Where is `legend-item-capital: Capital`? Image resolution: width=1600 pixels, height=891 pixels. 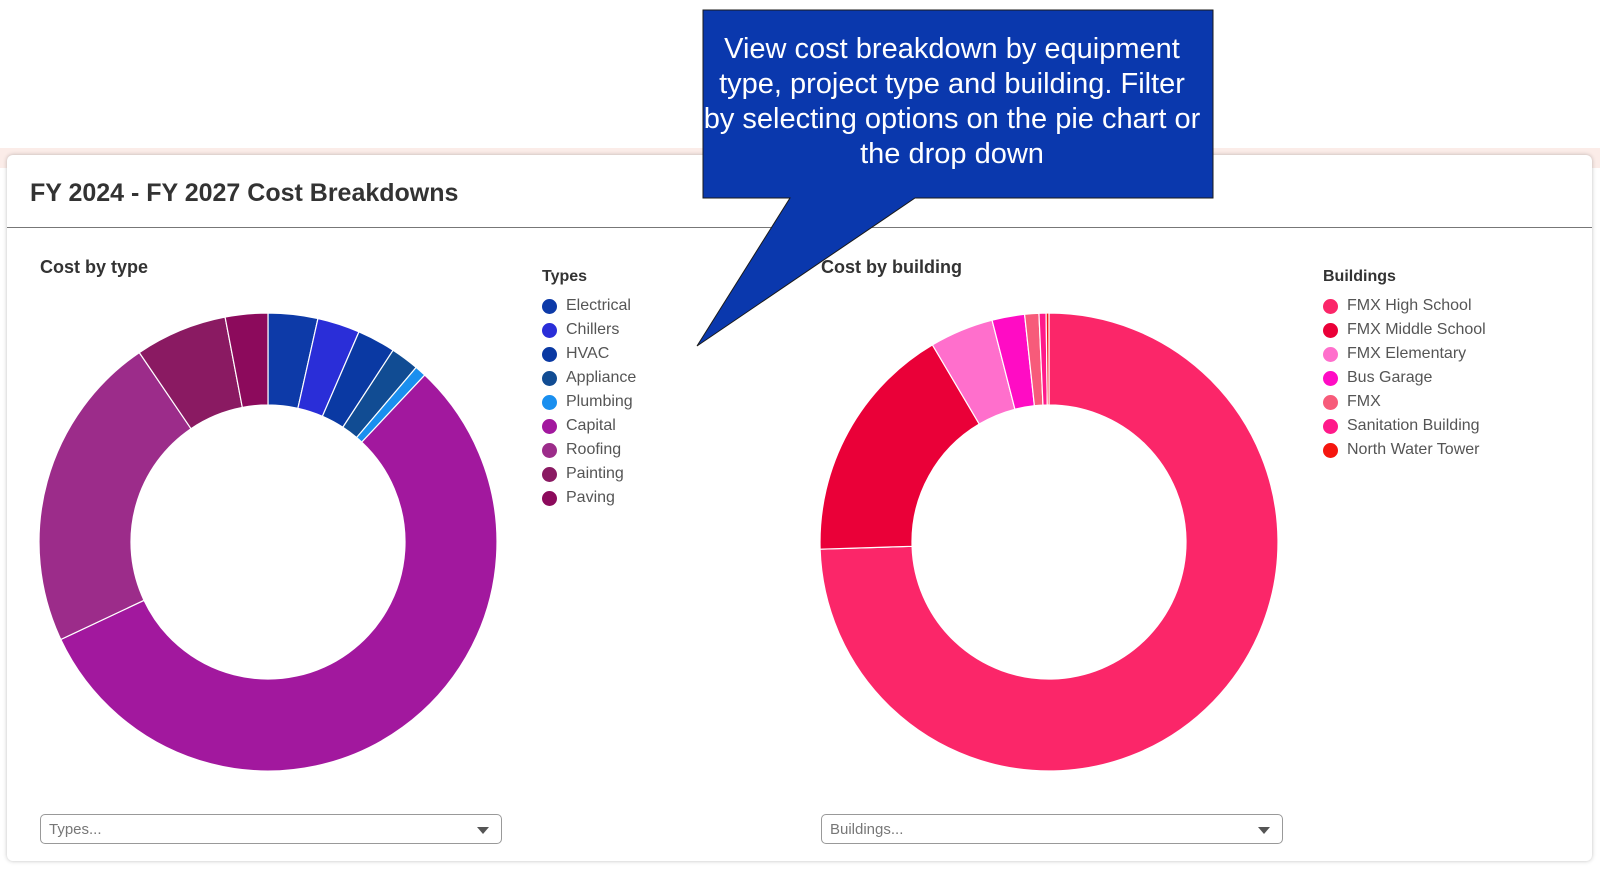
legend-item-capital: Capital is located at coordinates (589, 426).